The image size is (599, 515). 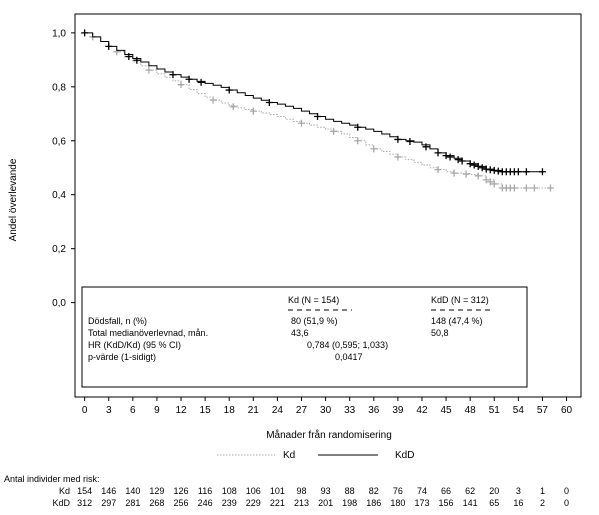 What do you see at coordinates (277, 491) in the screenshot?
I see `risk-cell: 101` at bounding box center [277, 491].